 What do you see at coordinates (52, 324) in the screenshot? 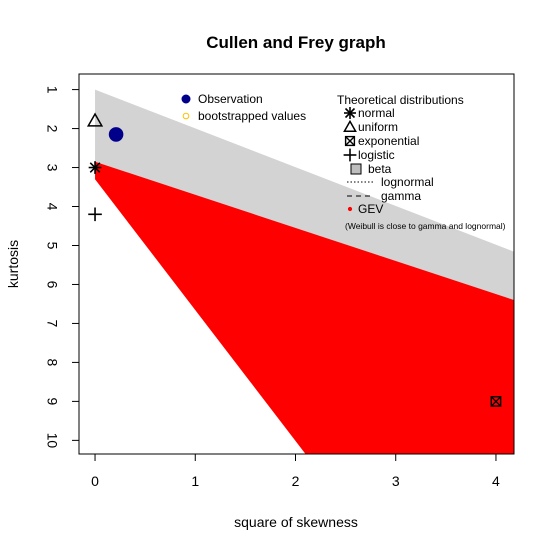
I see `y-tick-label: 7` at bounding box center [52, 324].